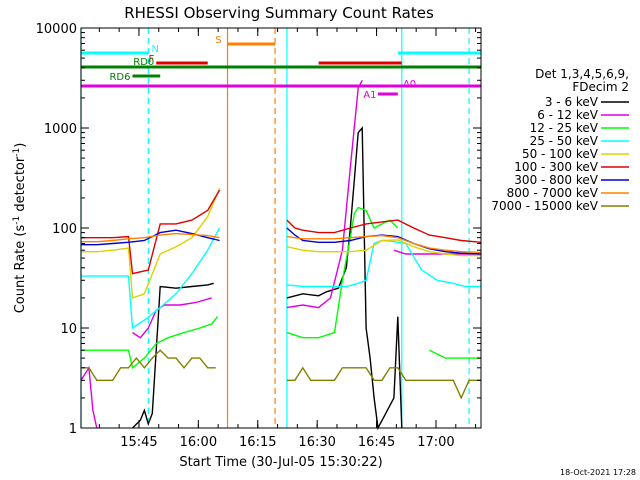 Image resolution: width=640 pixels, height=480 pixels. I want to click on y-axis-label-end: ), so click(20, 145).